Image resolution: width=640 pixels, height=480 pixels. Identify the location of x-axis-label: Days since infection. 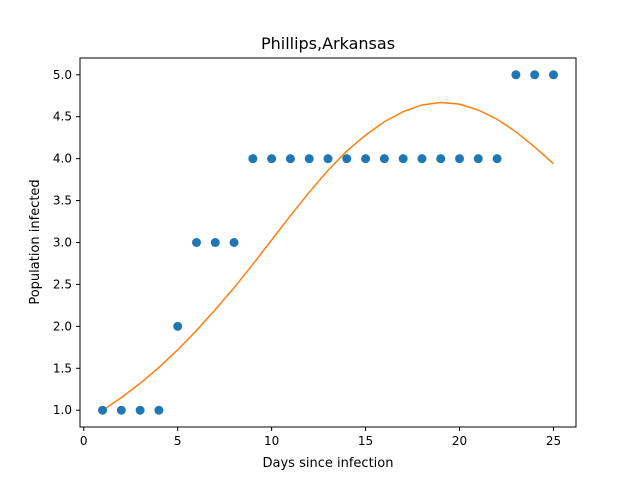
(328, 463).